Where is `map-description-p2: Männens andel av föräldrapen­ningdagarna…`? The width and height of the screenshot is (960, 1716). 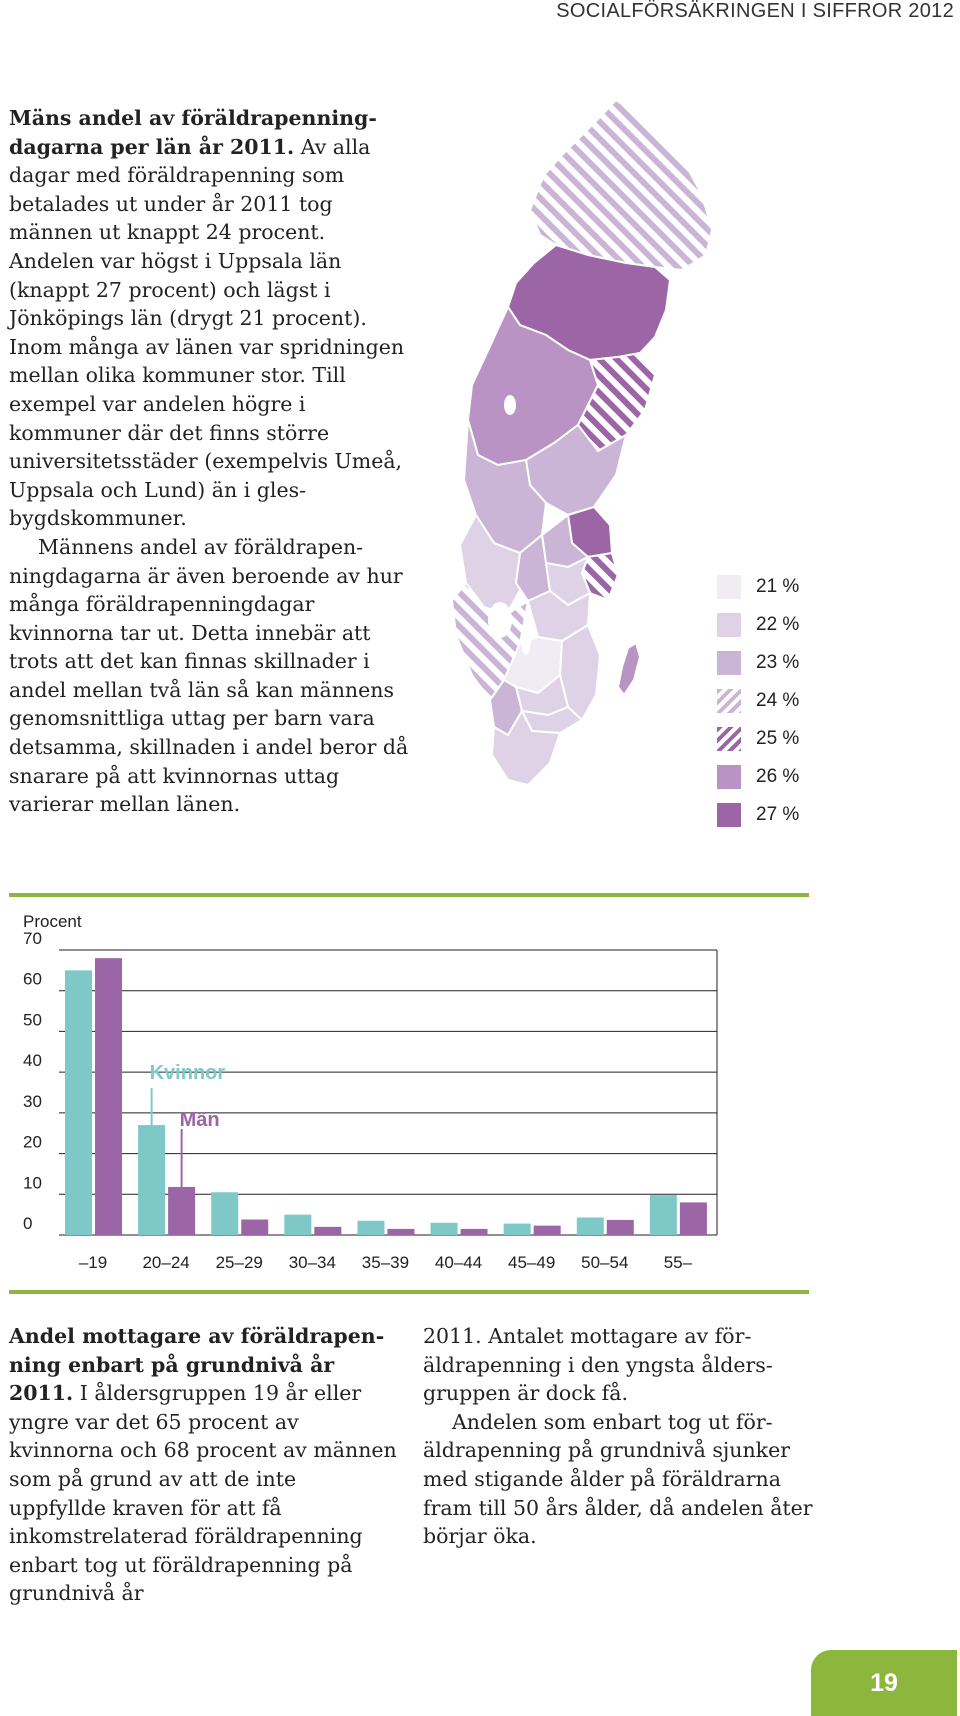 map-description-p2: Männens andel av föräldrapen­ningdagarna… is located at coordinates (209, 675).